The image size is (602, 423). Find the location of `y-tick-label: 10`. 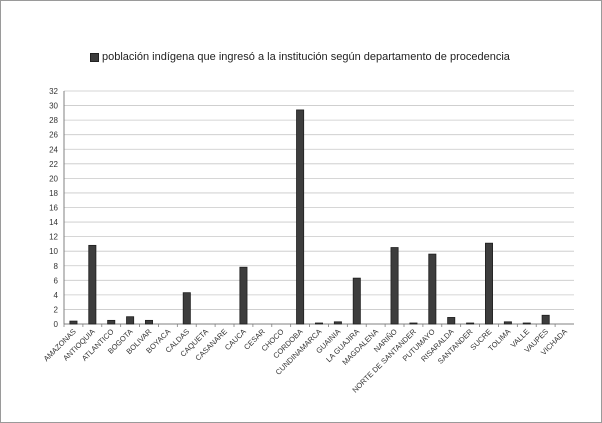

y-tick-label: 10 is located at coordinates (53, 251).